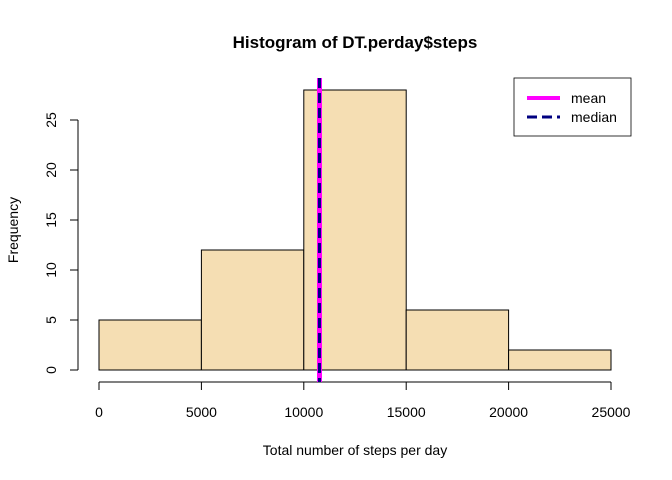  Describe the element at coordinates (51, 170) in the screenshot. I see `y-tick-label: 20` at that location.